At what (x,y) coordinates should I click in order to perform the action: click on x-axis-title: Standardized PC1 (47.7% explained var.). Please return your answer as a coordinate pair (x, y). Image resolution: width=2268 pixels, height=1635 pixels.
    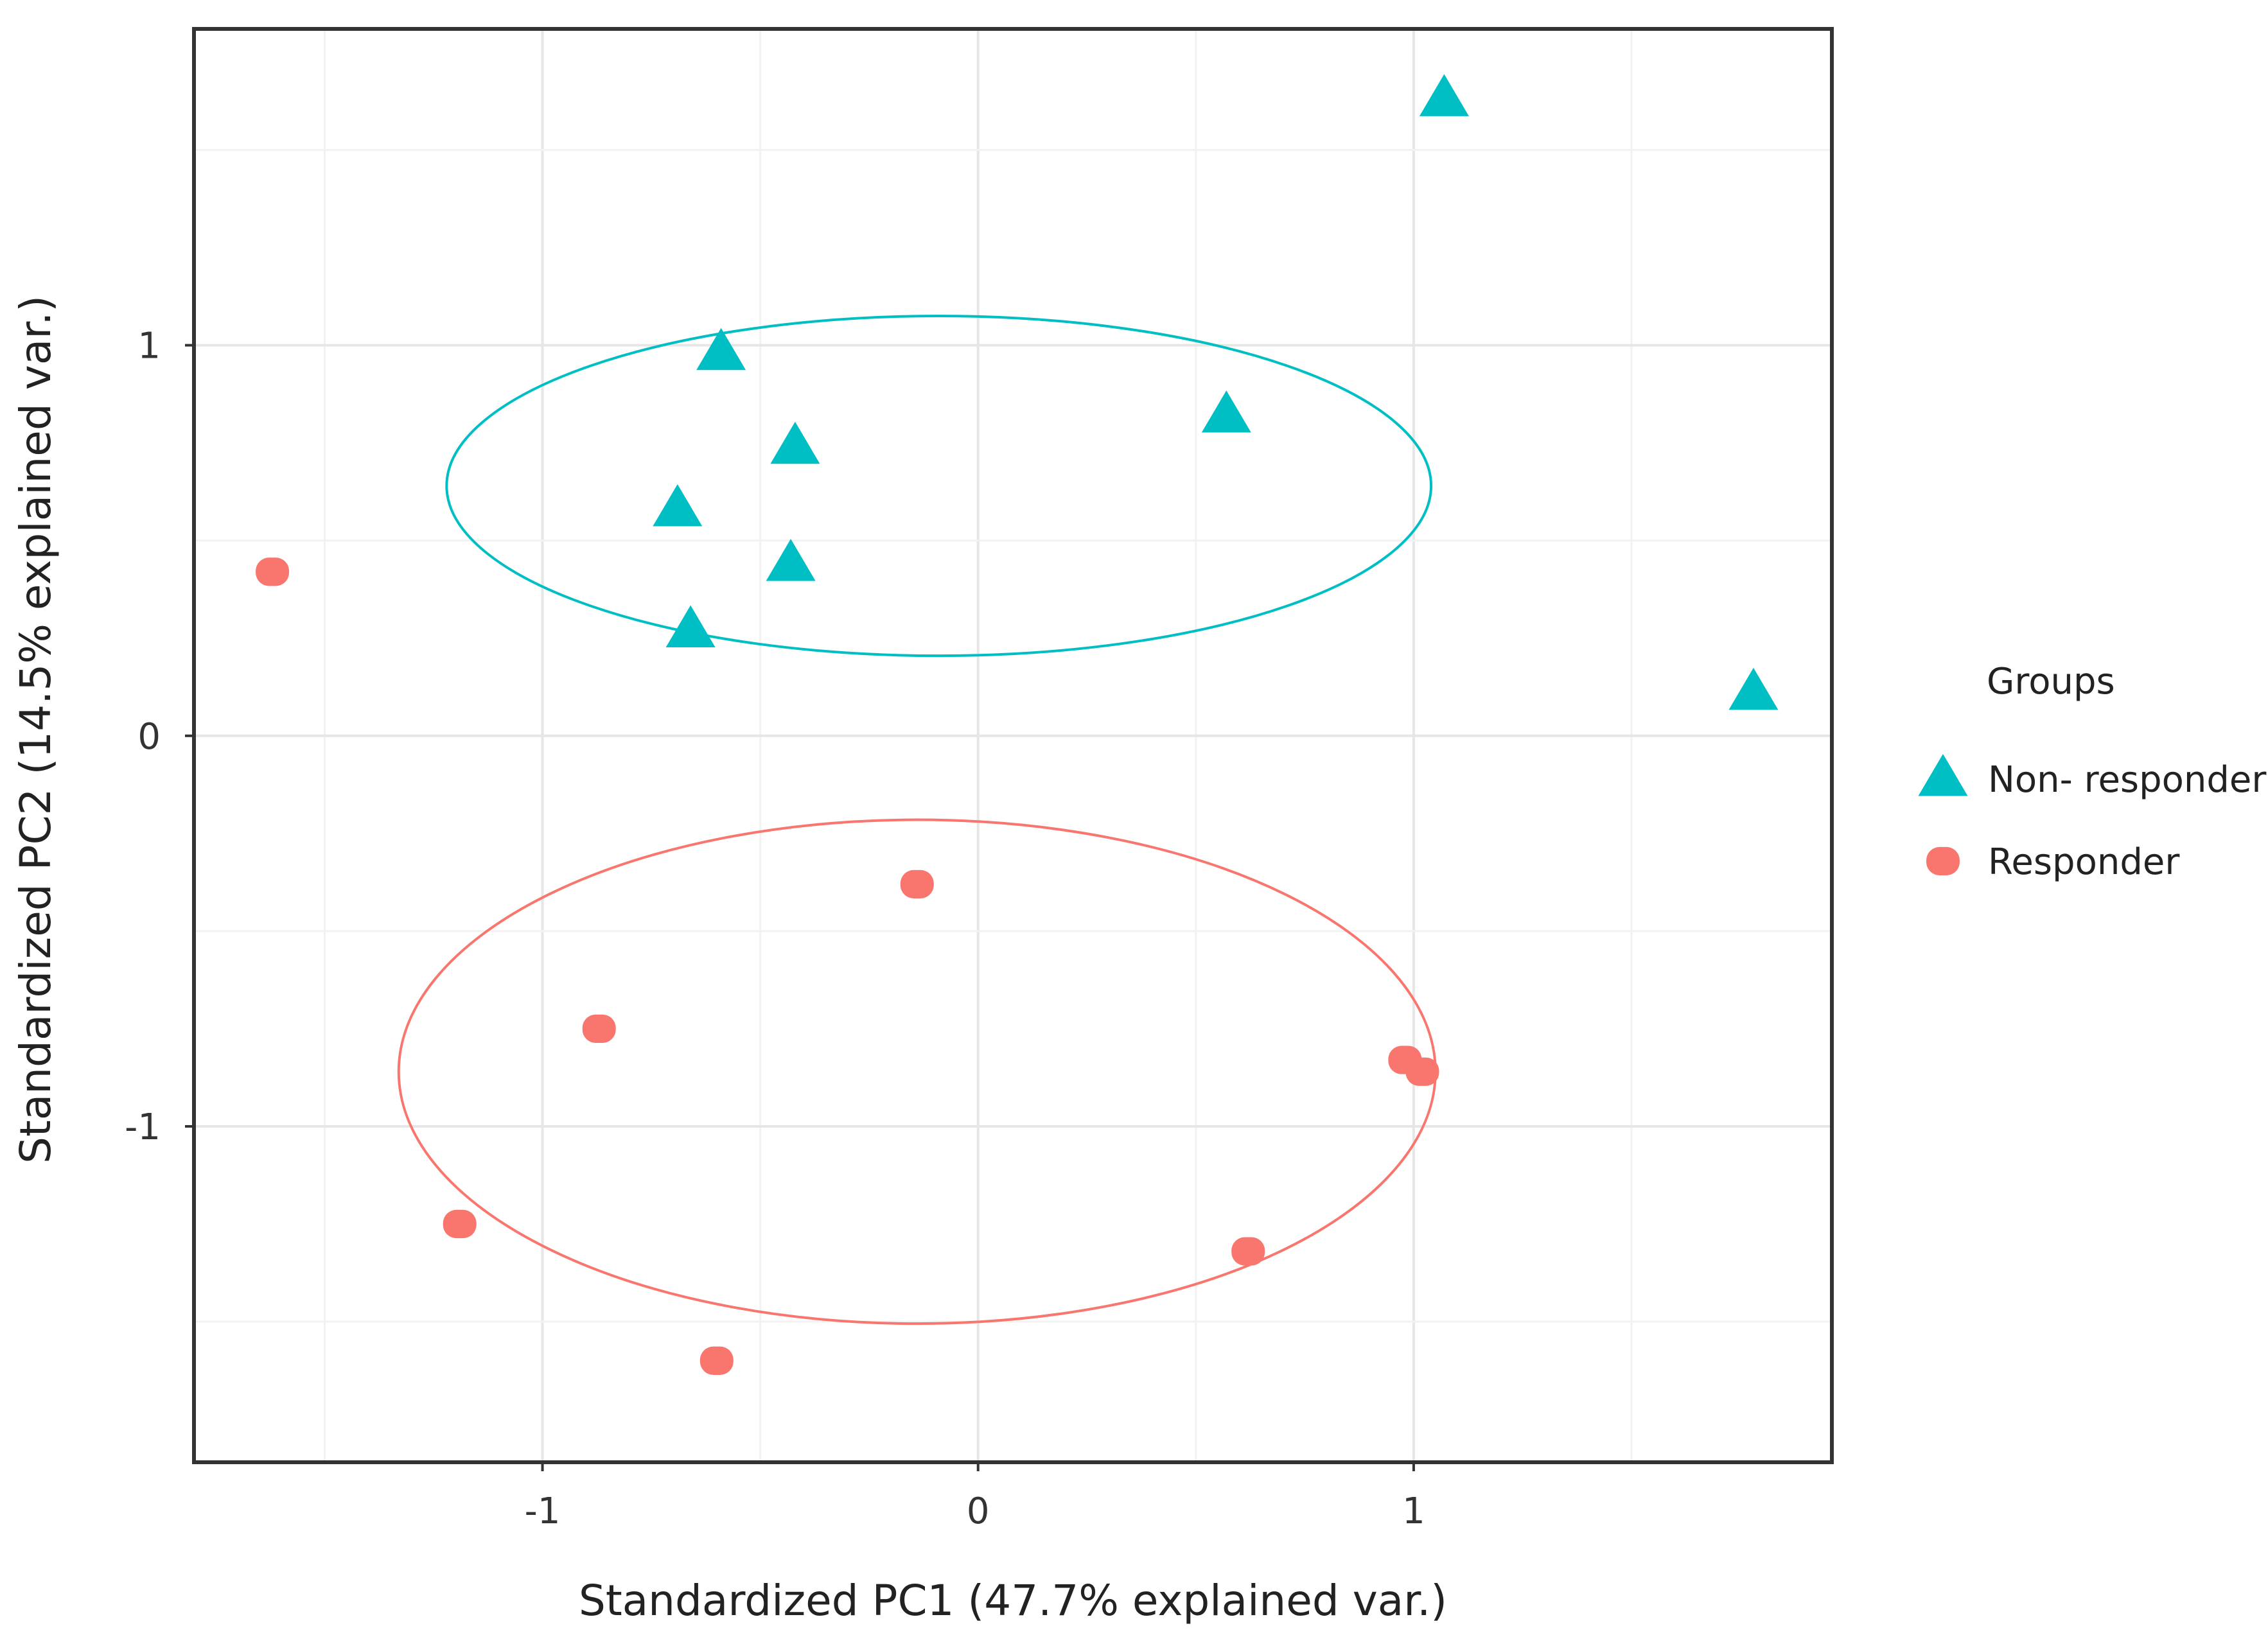
    Looking at the image, I should click on (1013, 1600).